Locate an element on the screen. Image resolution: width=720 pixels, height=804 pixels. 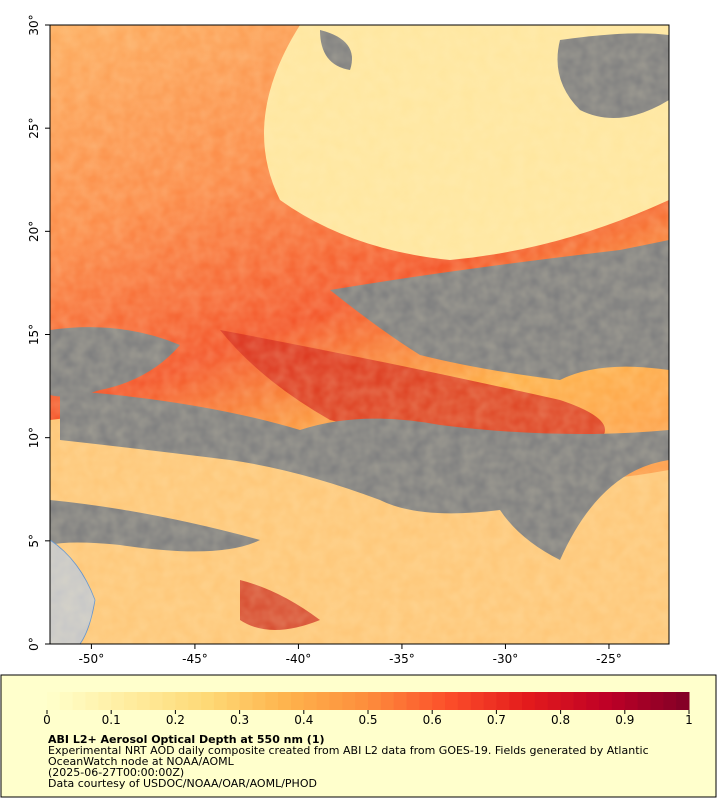
colorbar-tick-label: 0.6 is located at coordinates (432, 720).